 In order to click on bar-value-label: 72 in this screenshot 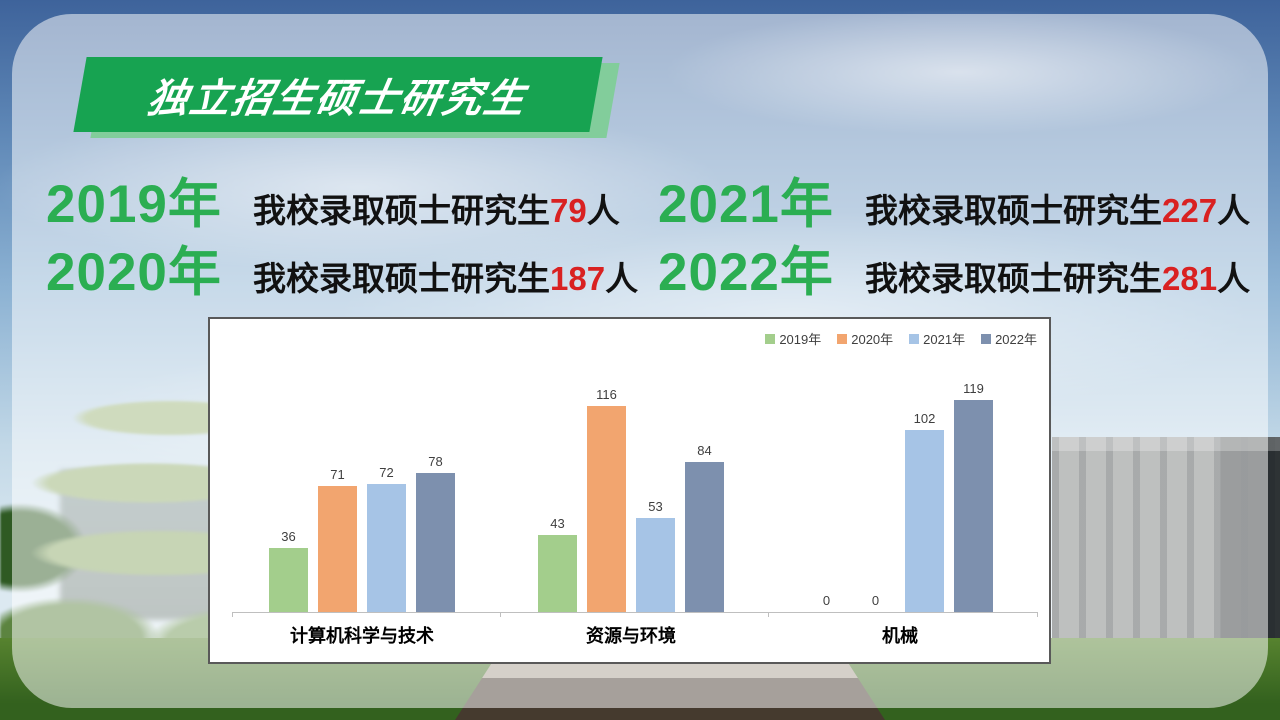, I will do `click(386, 472)`.